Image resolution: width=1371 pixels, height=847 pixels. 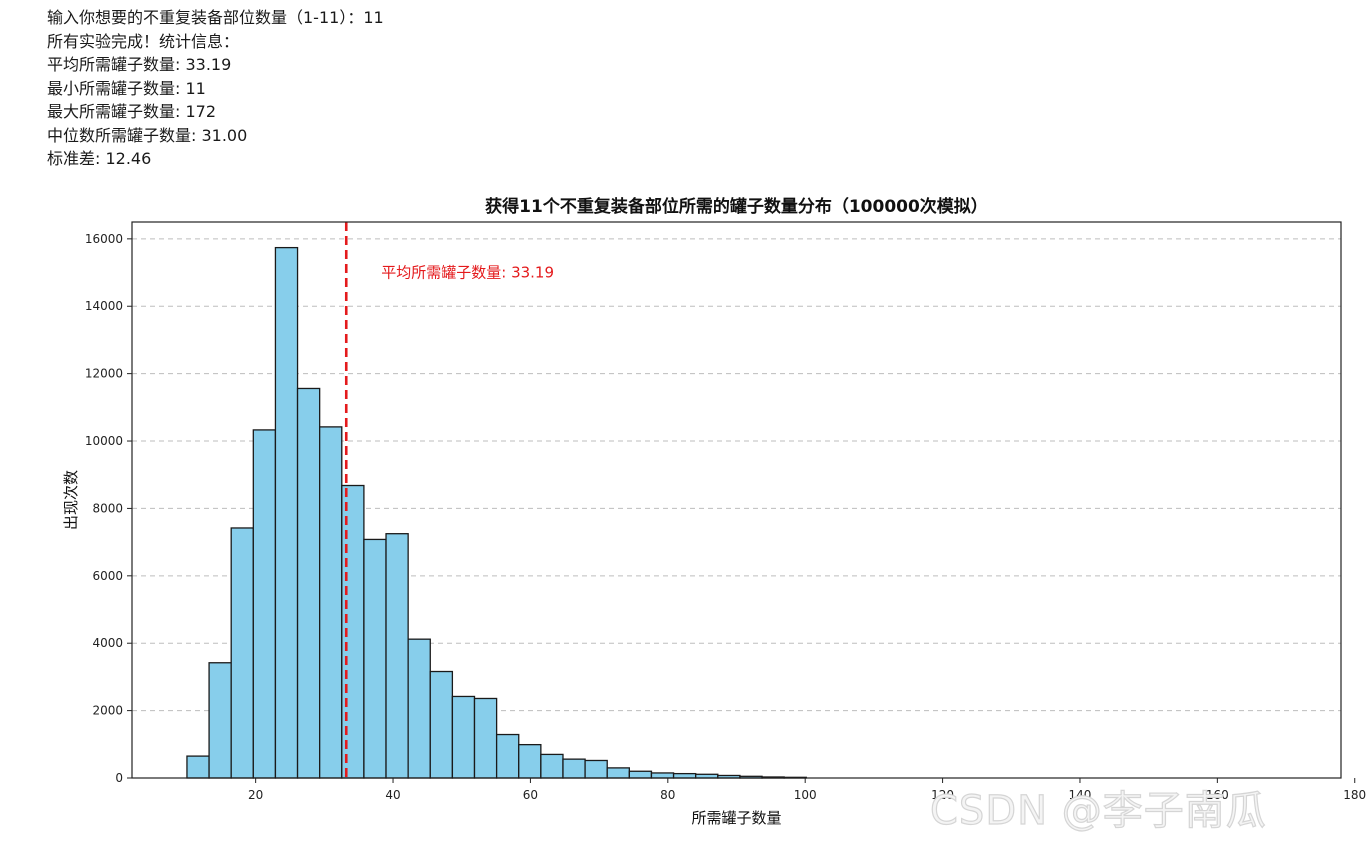 What do you see at coordinates (132, 111) in the screenshot?
I see `console-line-max: 最大所需罐子数量: 172` at bounding box center [132, 111].